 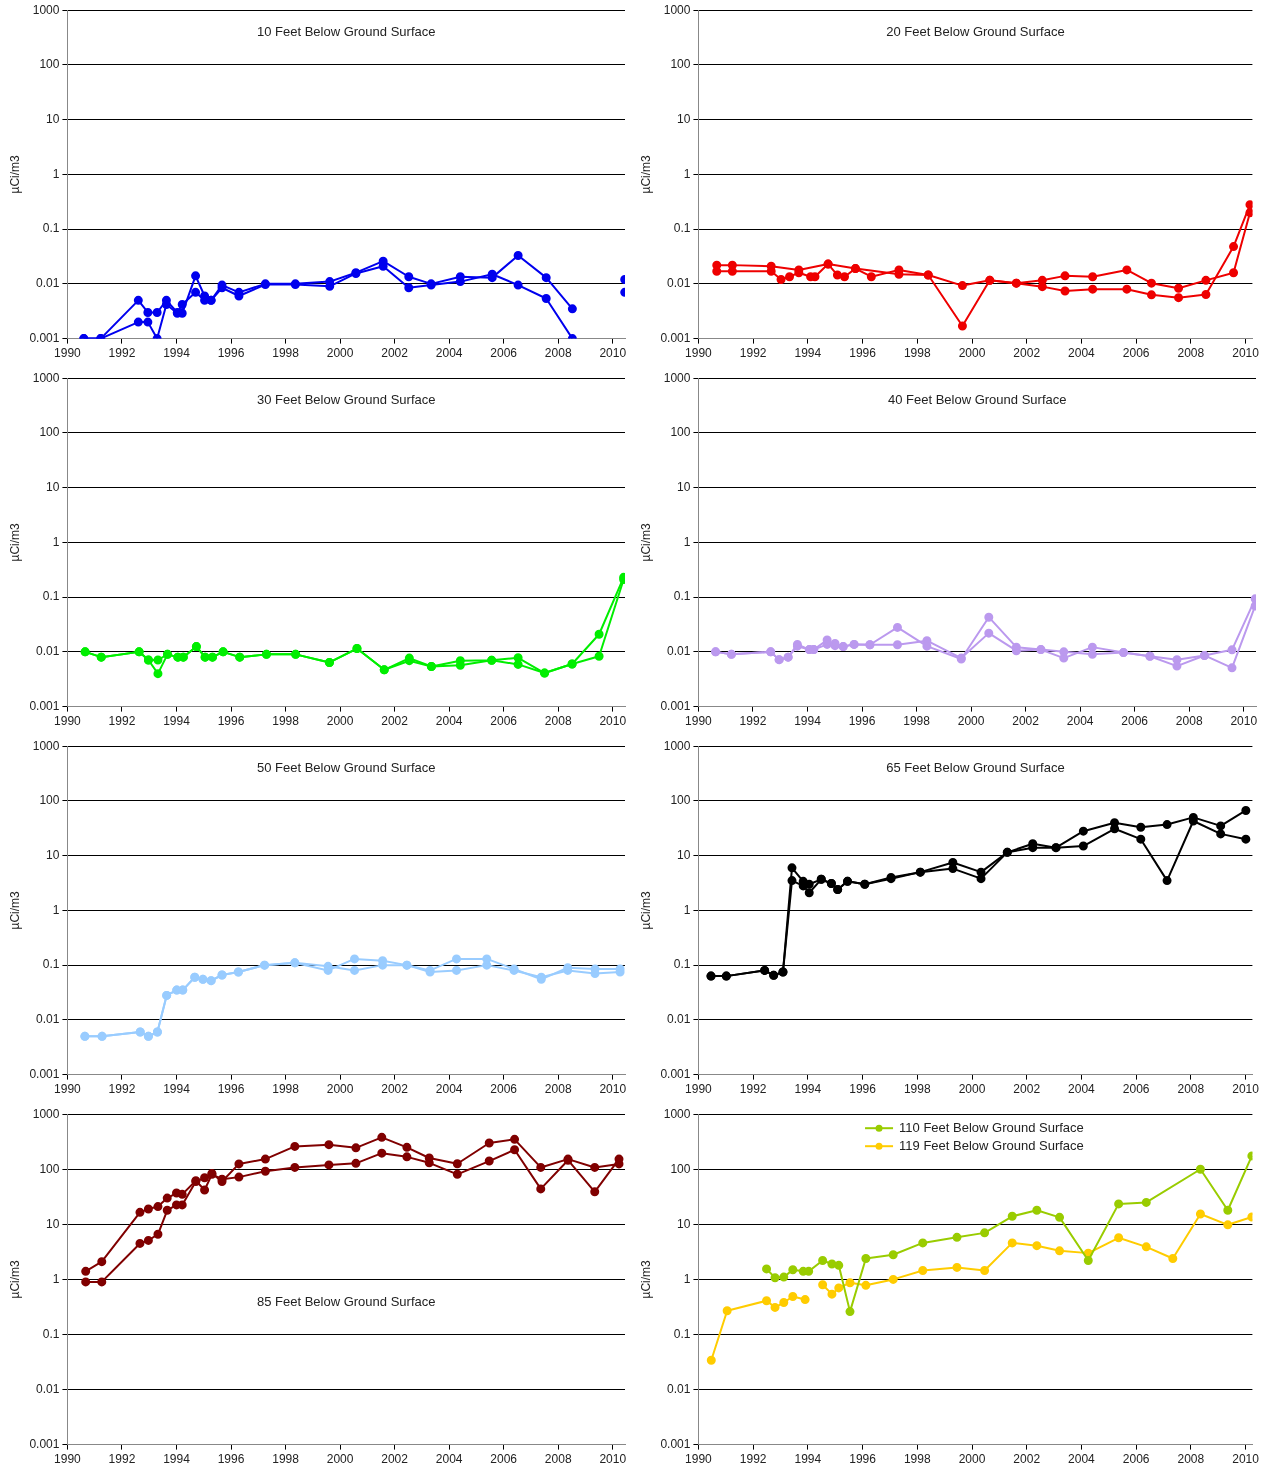 I want to click on legend-label: 119 Feet Below Ground Surface, so click(x=991, y=1145).